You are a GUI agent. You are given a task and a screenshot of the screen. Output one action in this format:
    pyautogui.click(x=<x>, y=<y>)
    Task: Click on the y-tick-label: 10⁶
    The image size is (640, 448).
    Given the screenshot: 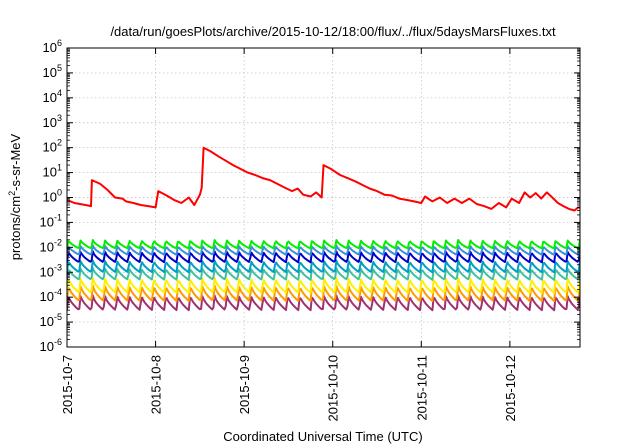 What is the action you would take?
    pyautogui.click(x=52, y=46)
    